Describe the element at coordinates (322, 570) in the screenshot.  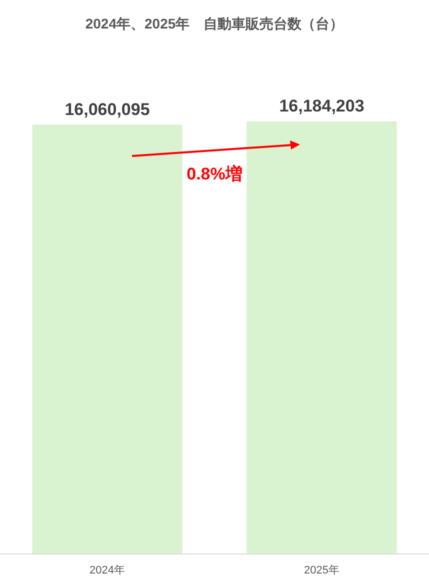
I see `x-tick-label: 2025年` at that location.